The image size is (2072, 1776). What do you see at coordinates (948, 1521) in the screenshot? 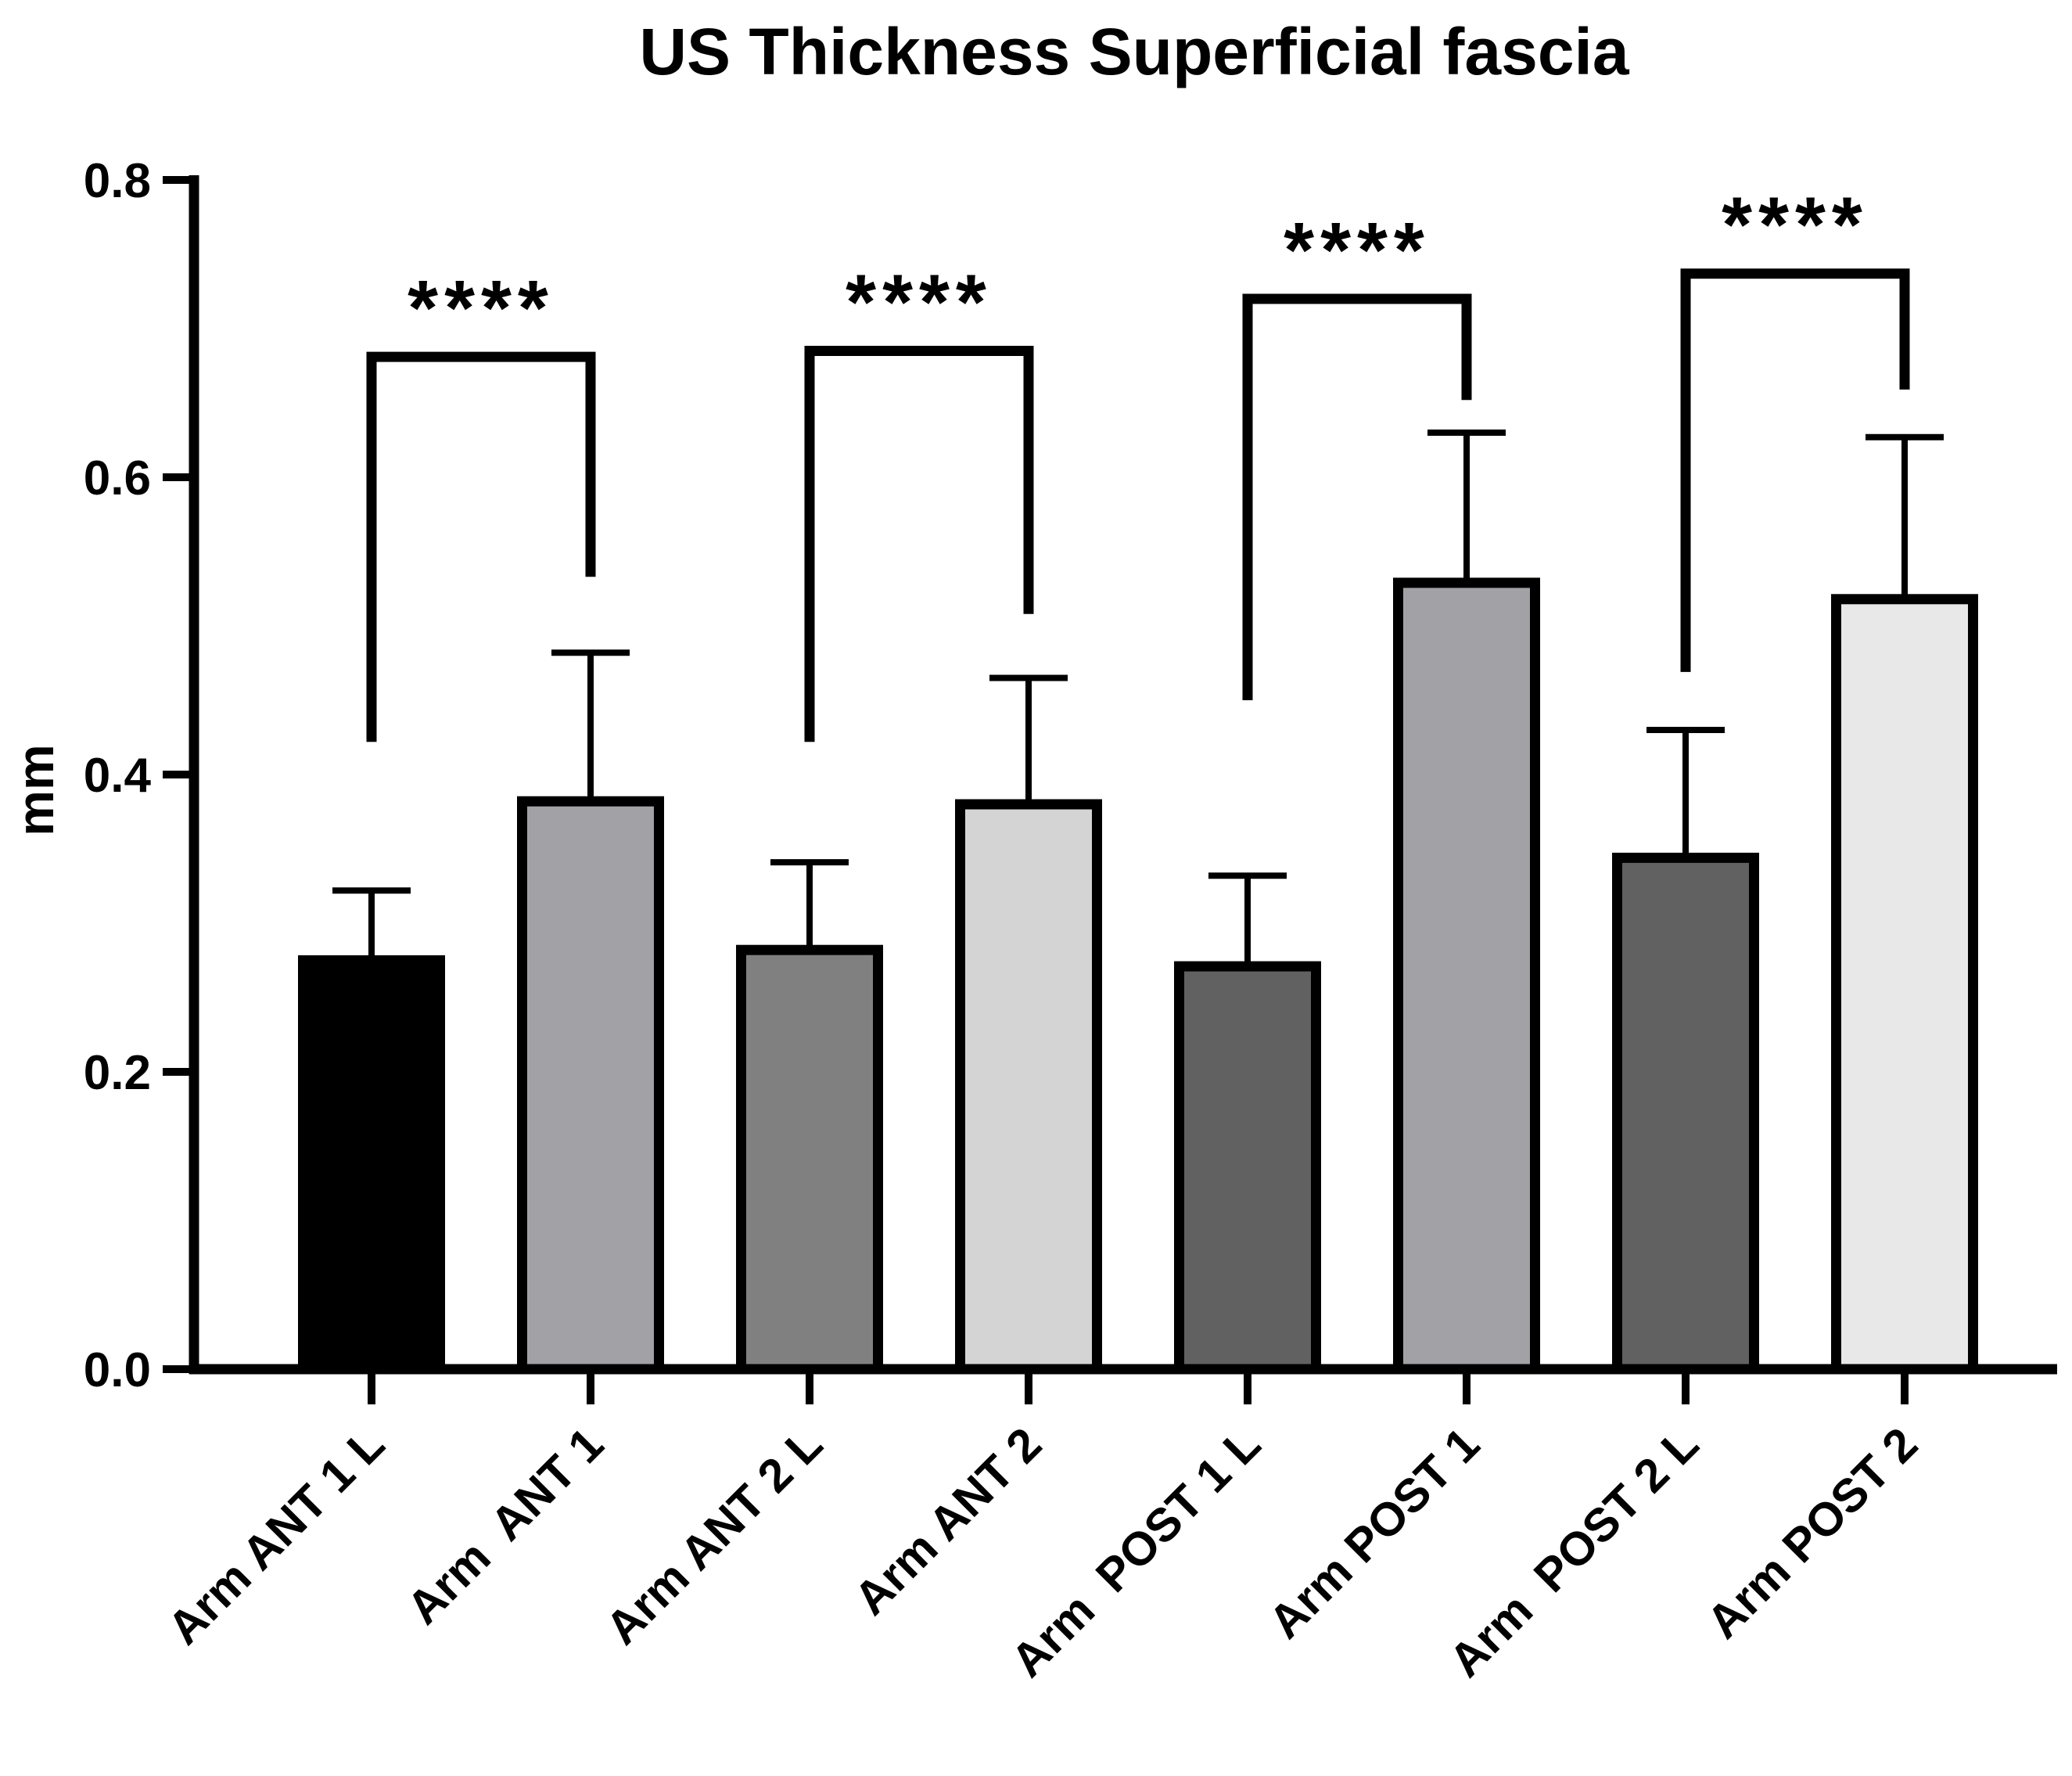
I see `x-tick-label-4: Arm ANT 2` at bounding box center [948, 1521].